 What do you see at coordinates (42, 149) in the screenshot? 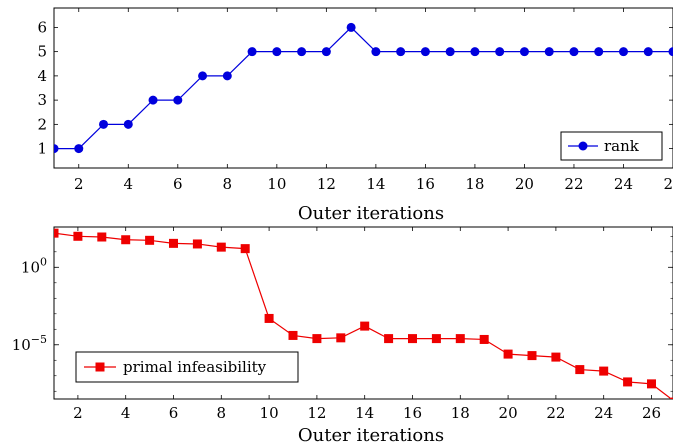
I see `rank-y-tick-label: 1` at bounding box center [42, 149].